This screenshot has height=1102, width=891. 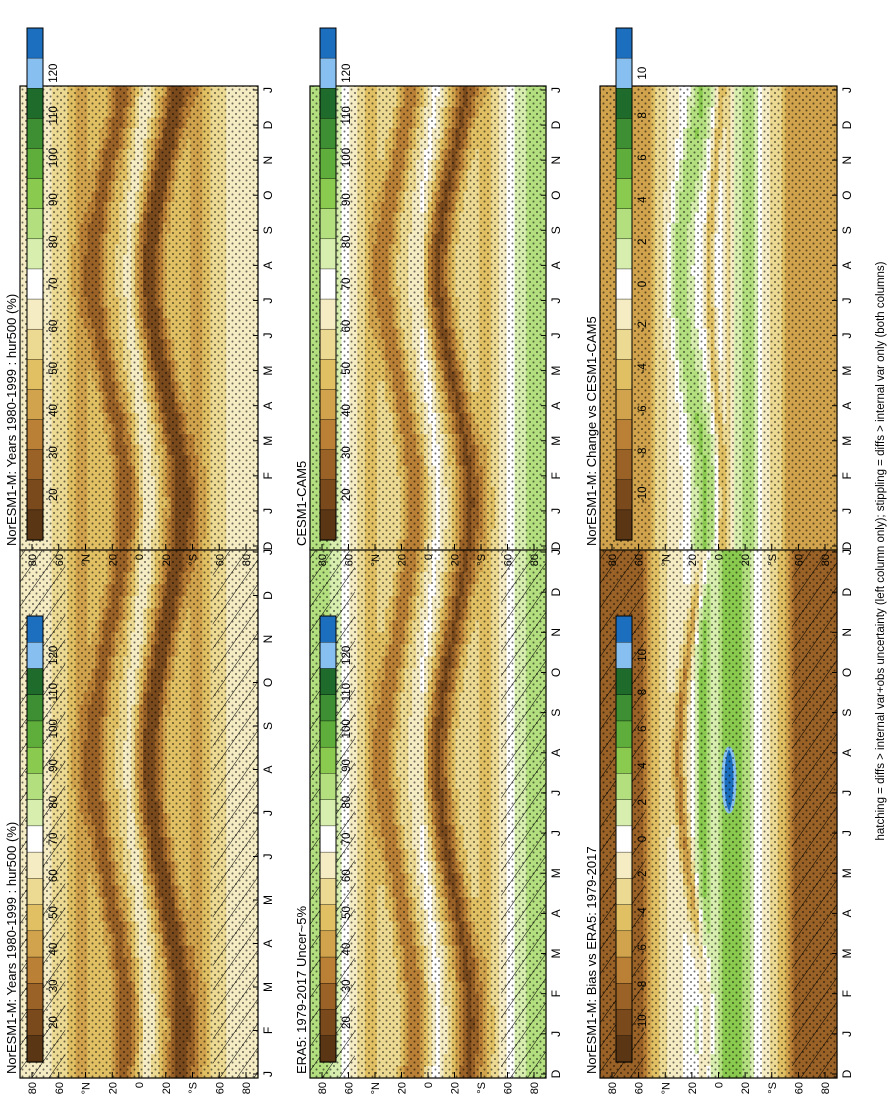 I want to click on colorbar-tick-label: 60, so click(x=54, y=875).